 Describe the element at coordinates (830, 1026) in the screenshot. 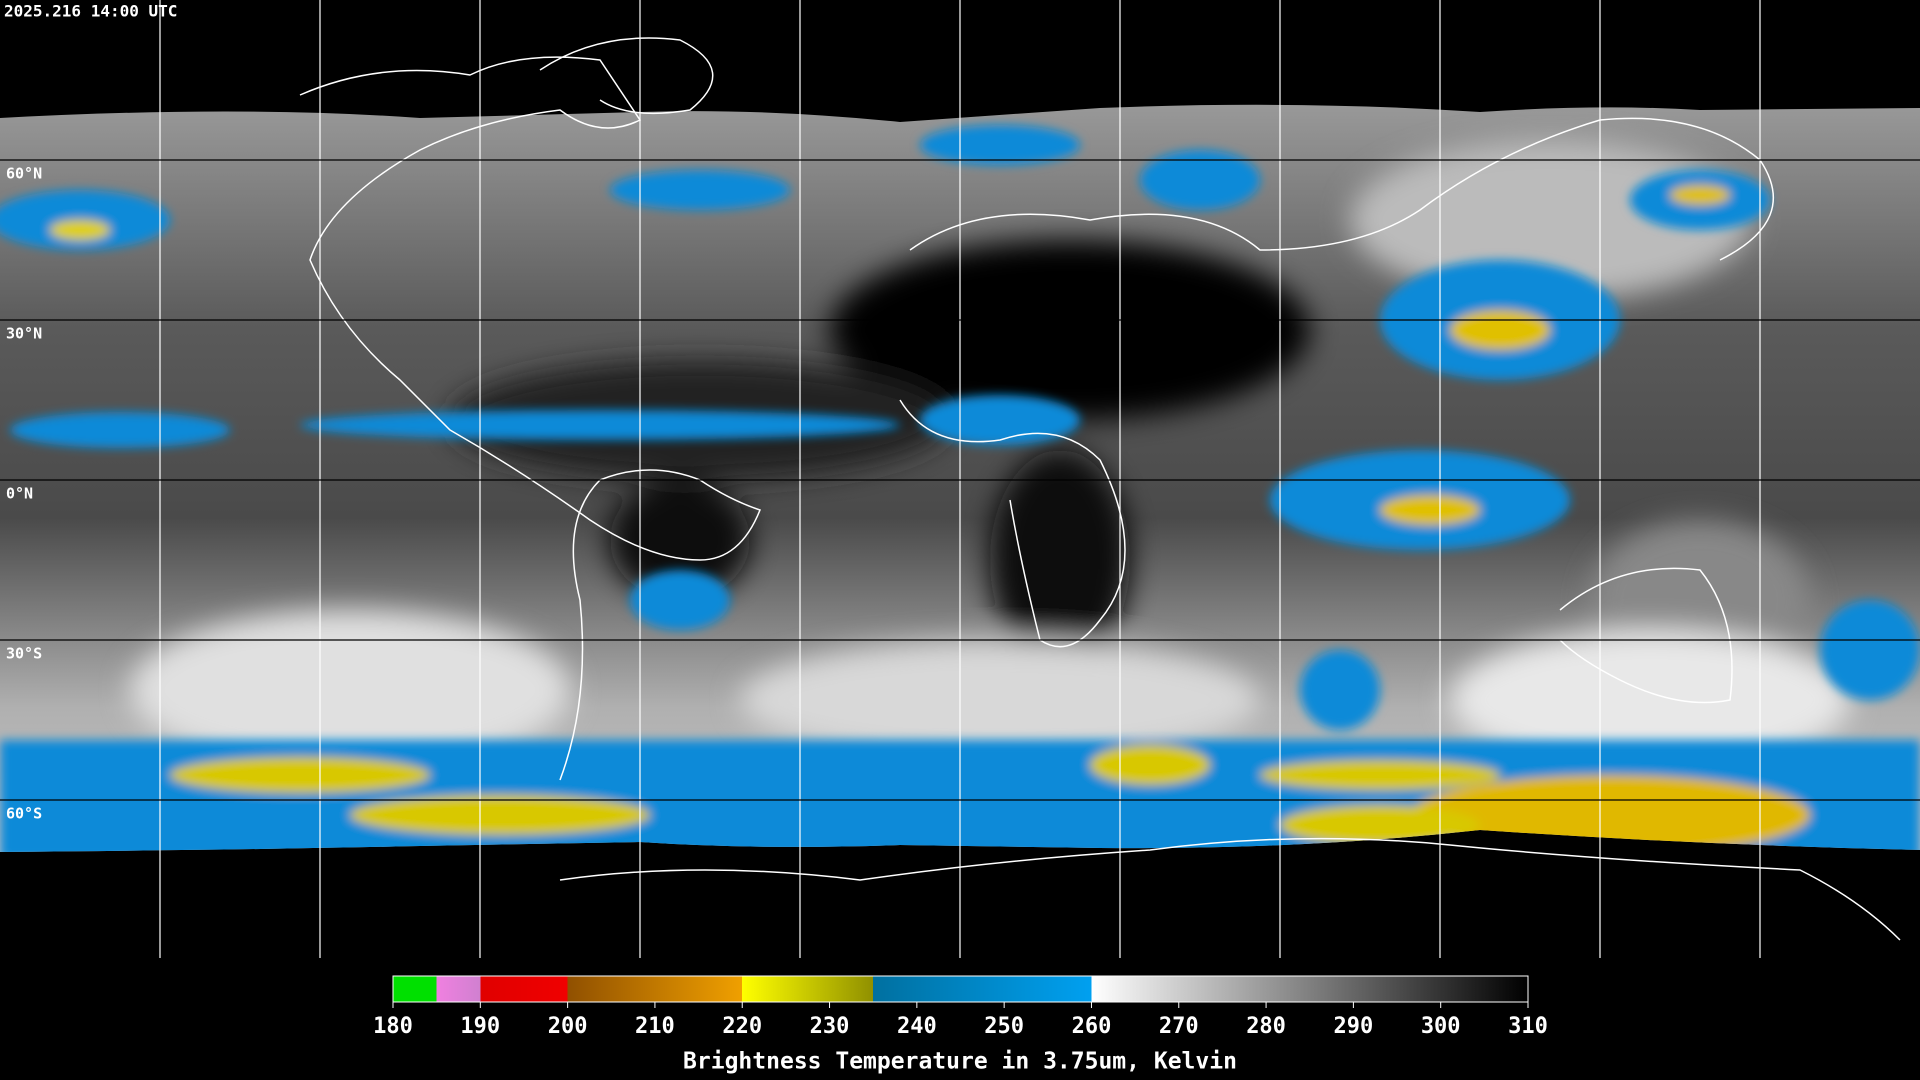

I see `colorbar-tick-label: 230` at that location.